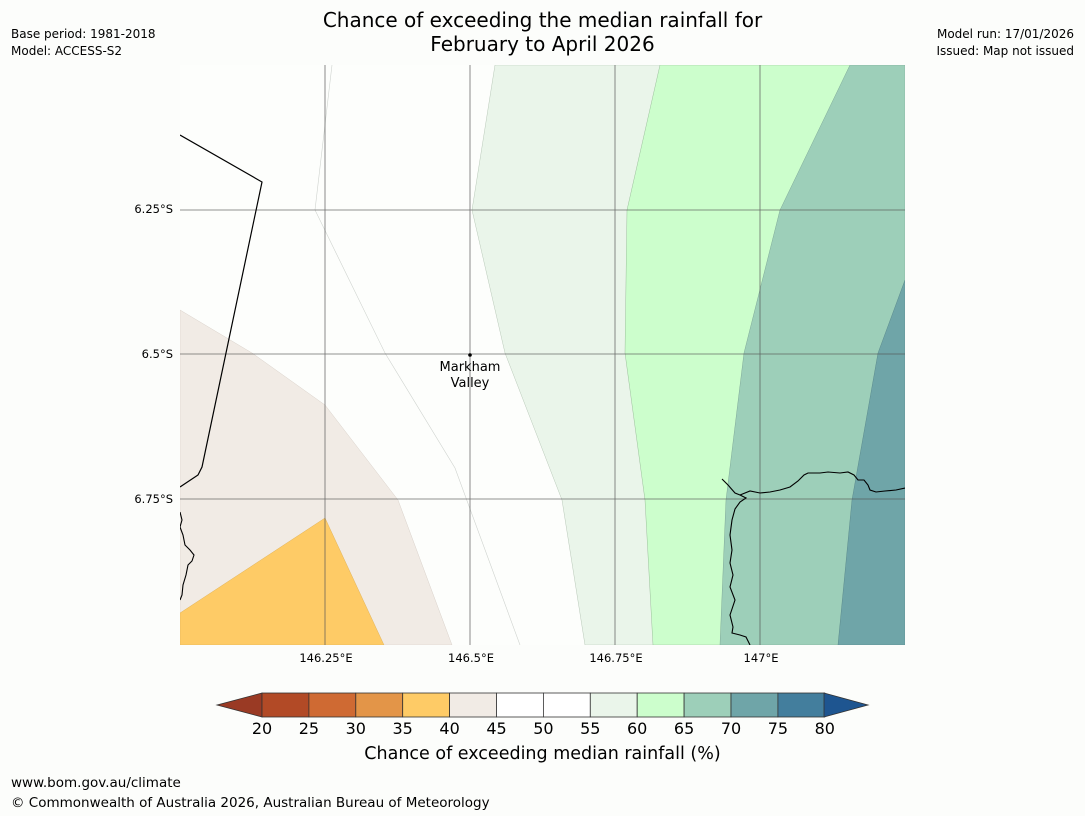  I want to click on location-label-line-1: Markham, so click(470, 367).